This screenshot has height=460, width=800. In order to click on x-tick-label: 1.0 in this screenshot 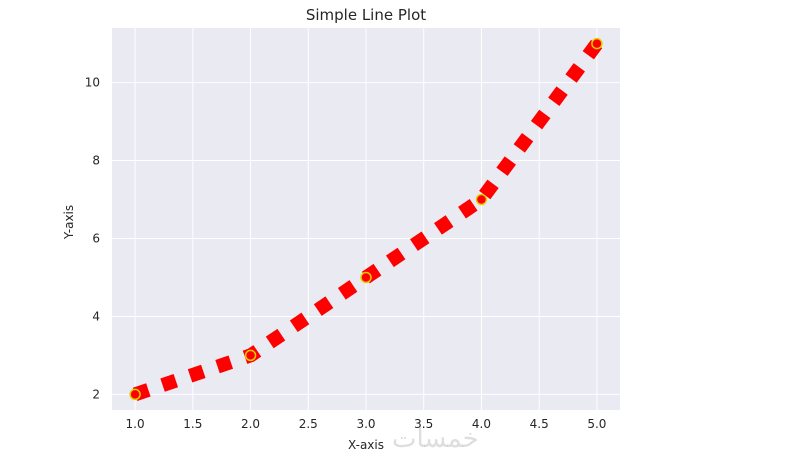, I will do `click(135, 424)`.